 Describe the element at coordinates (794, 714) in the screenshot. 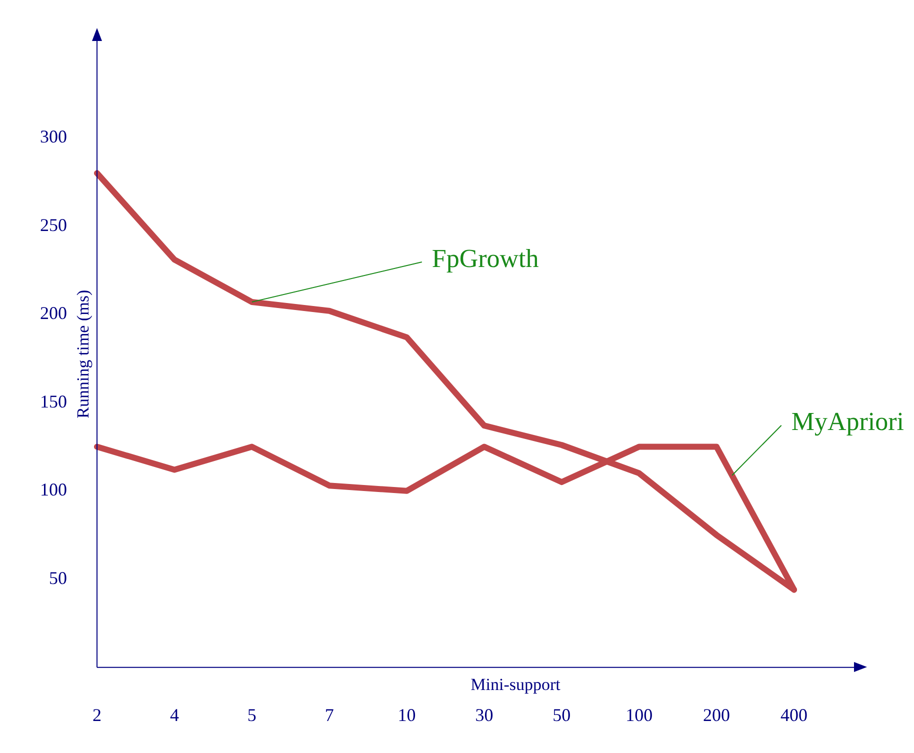

I see `x-tick-label: 400` at that location.